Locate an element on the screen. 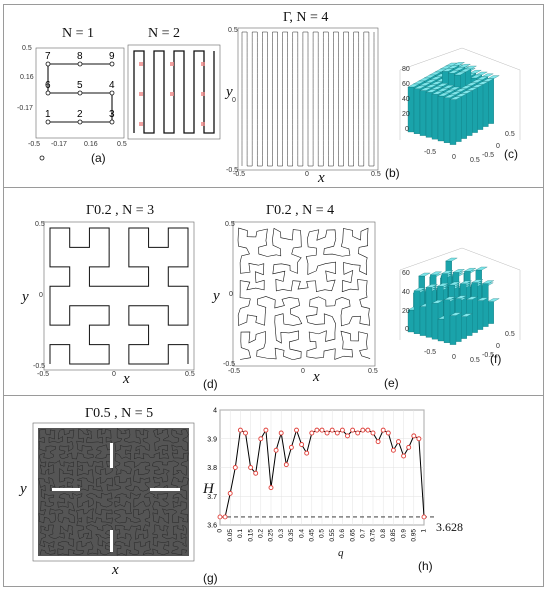 The height and width of the screenshot is (592, 550). chart-xtick-label: 0.15 is located at coordinates (250, 535).